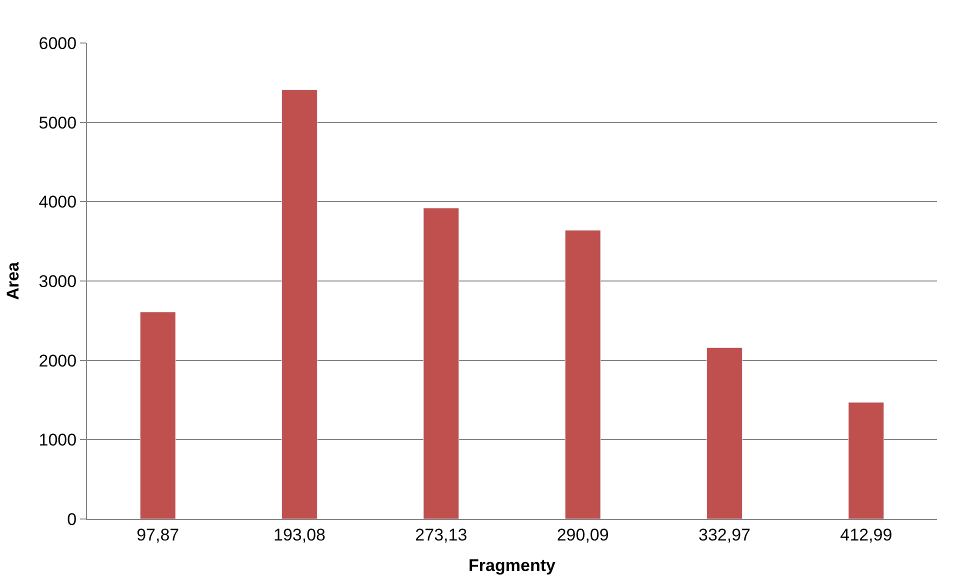 The width and height of the screenshot is (955, 583). Describe the element at coordinates (57, 281) in the screenshot. I see `y-tick-label: 3000` at that location.